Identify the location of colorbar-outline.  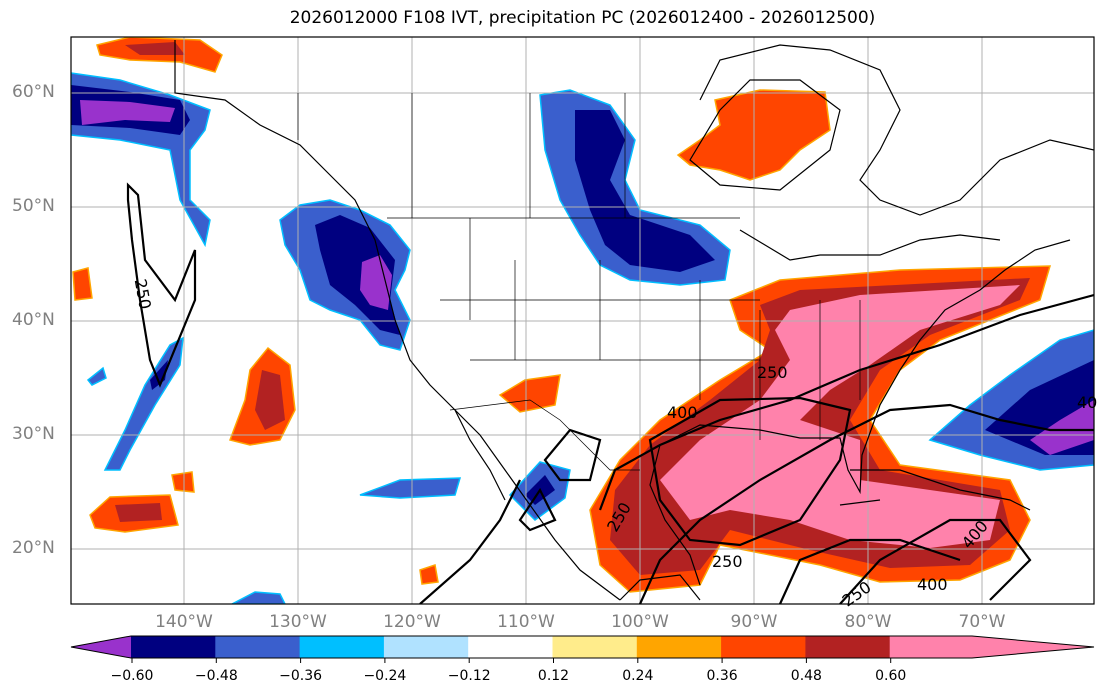
(582, 647).